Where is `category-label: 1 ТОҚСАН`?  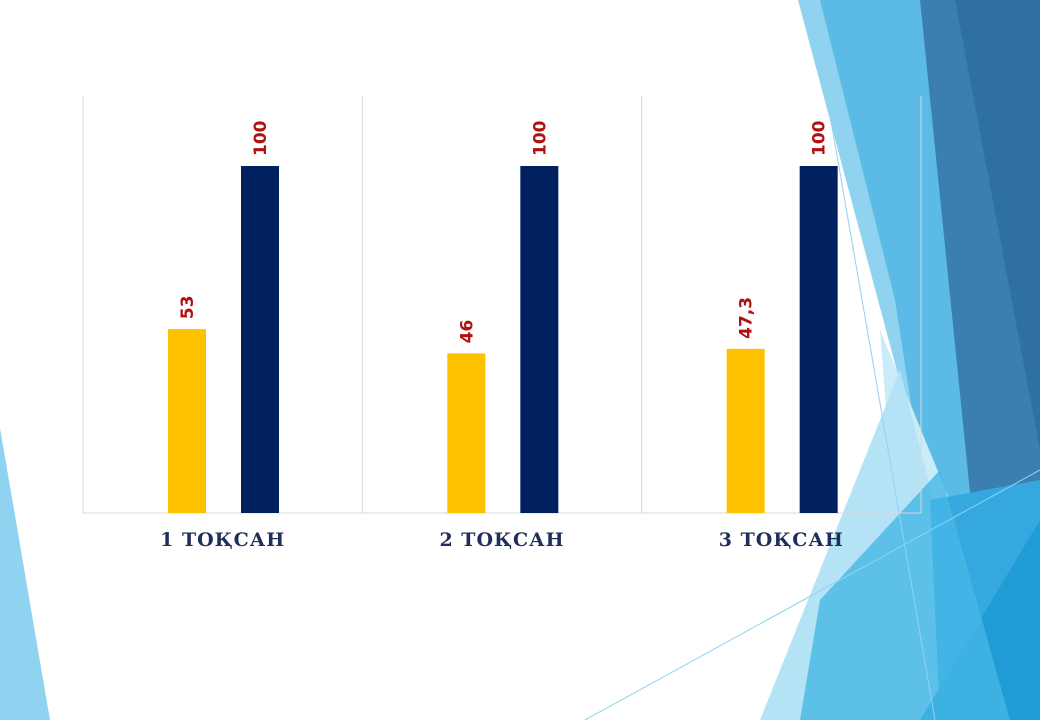 category-label: 1 ТОҚСАН is located at coordinates (222, 540).